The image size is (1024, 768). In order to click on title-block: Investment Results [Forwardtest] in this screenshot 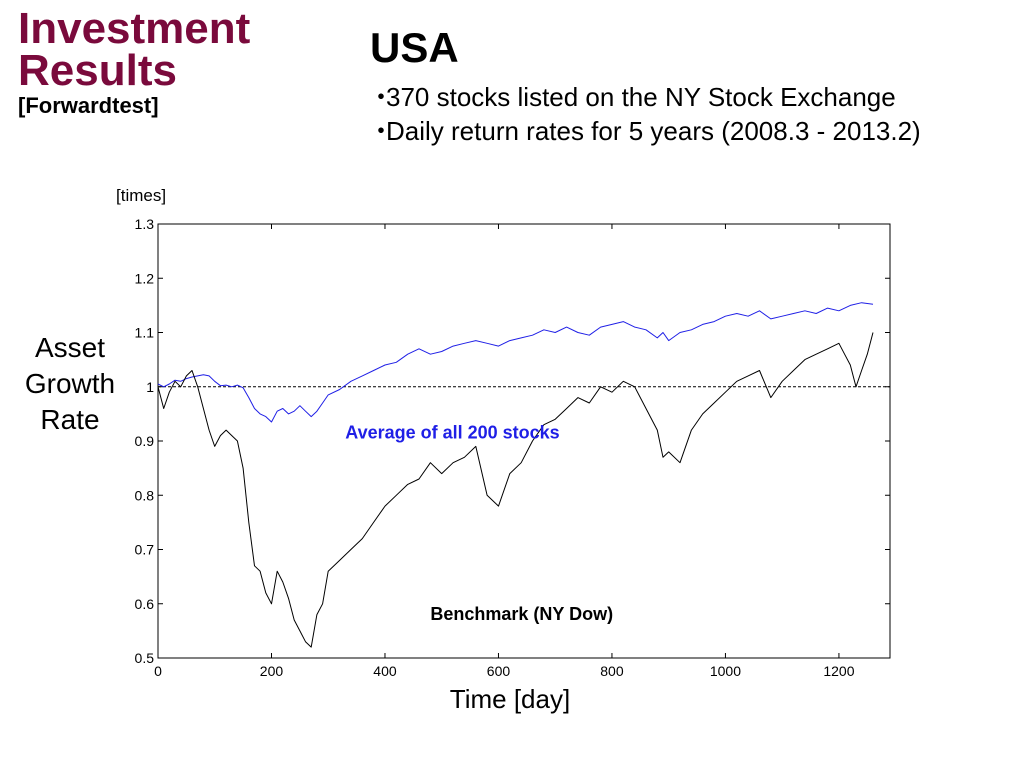, I will do `click(134, 61)`.